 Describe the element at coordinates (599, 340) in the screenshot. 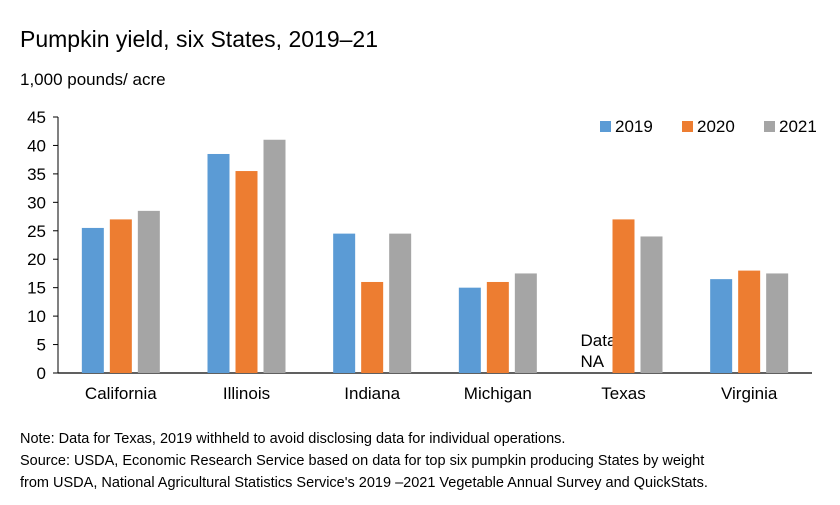

I see `data-na-label-line1: Data` at that location.